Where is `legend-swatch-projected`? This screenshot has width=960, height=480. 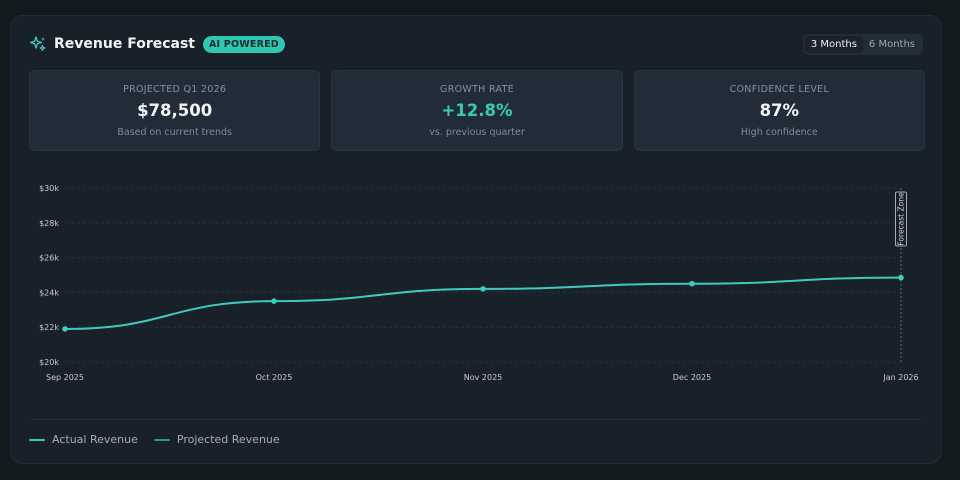
legend-swatch-projected is located at coordinates (161, 439).